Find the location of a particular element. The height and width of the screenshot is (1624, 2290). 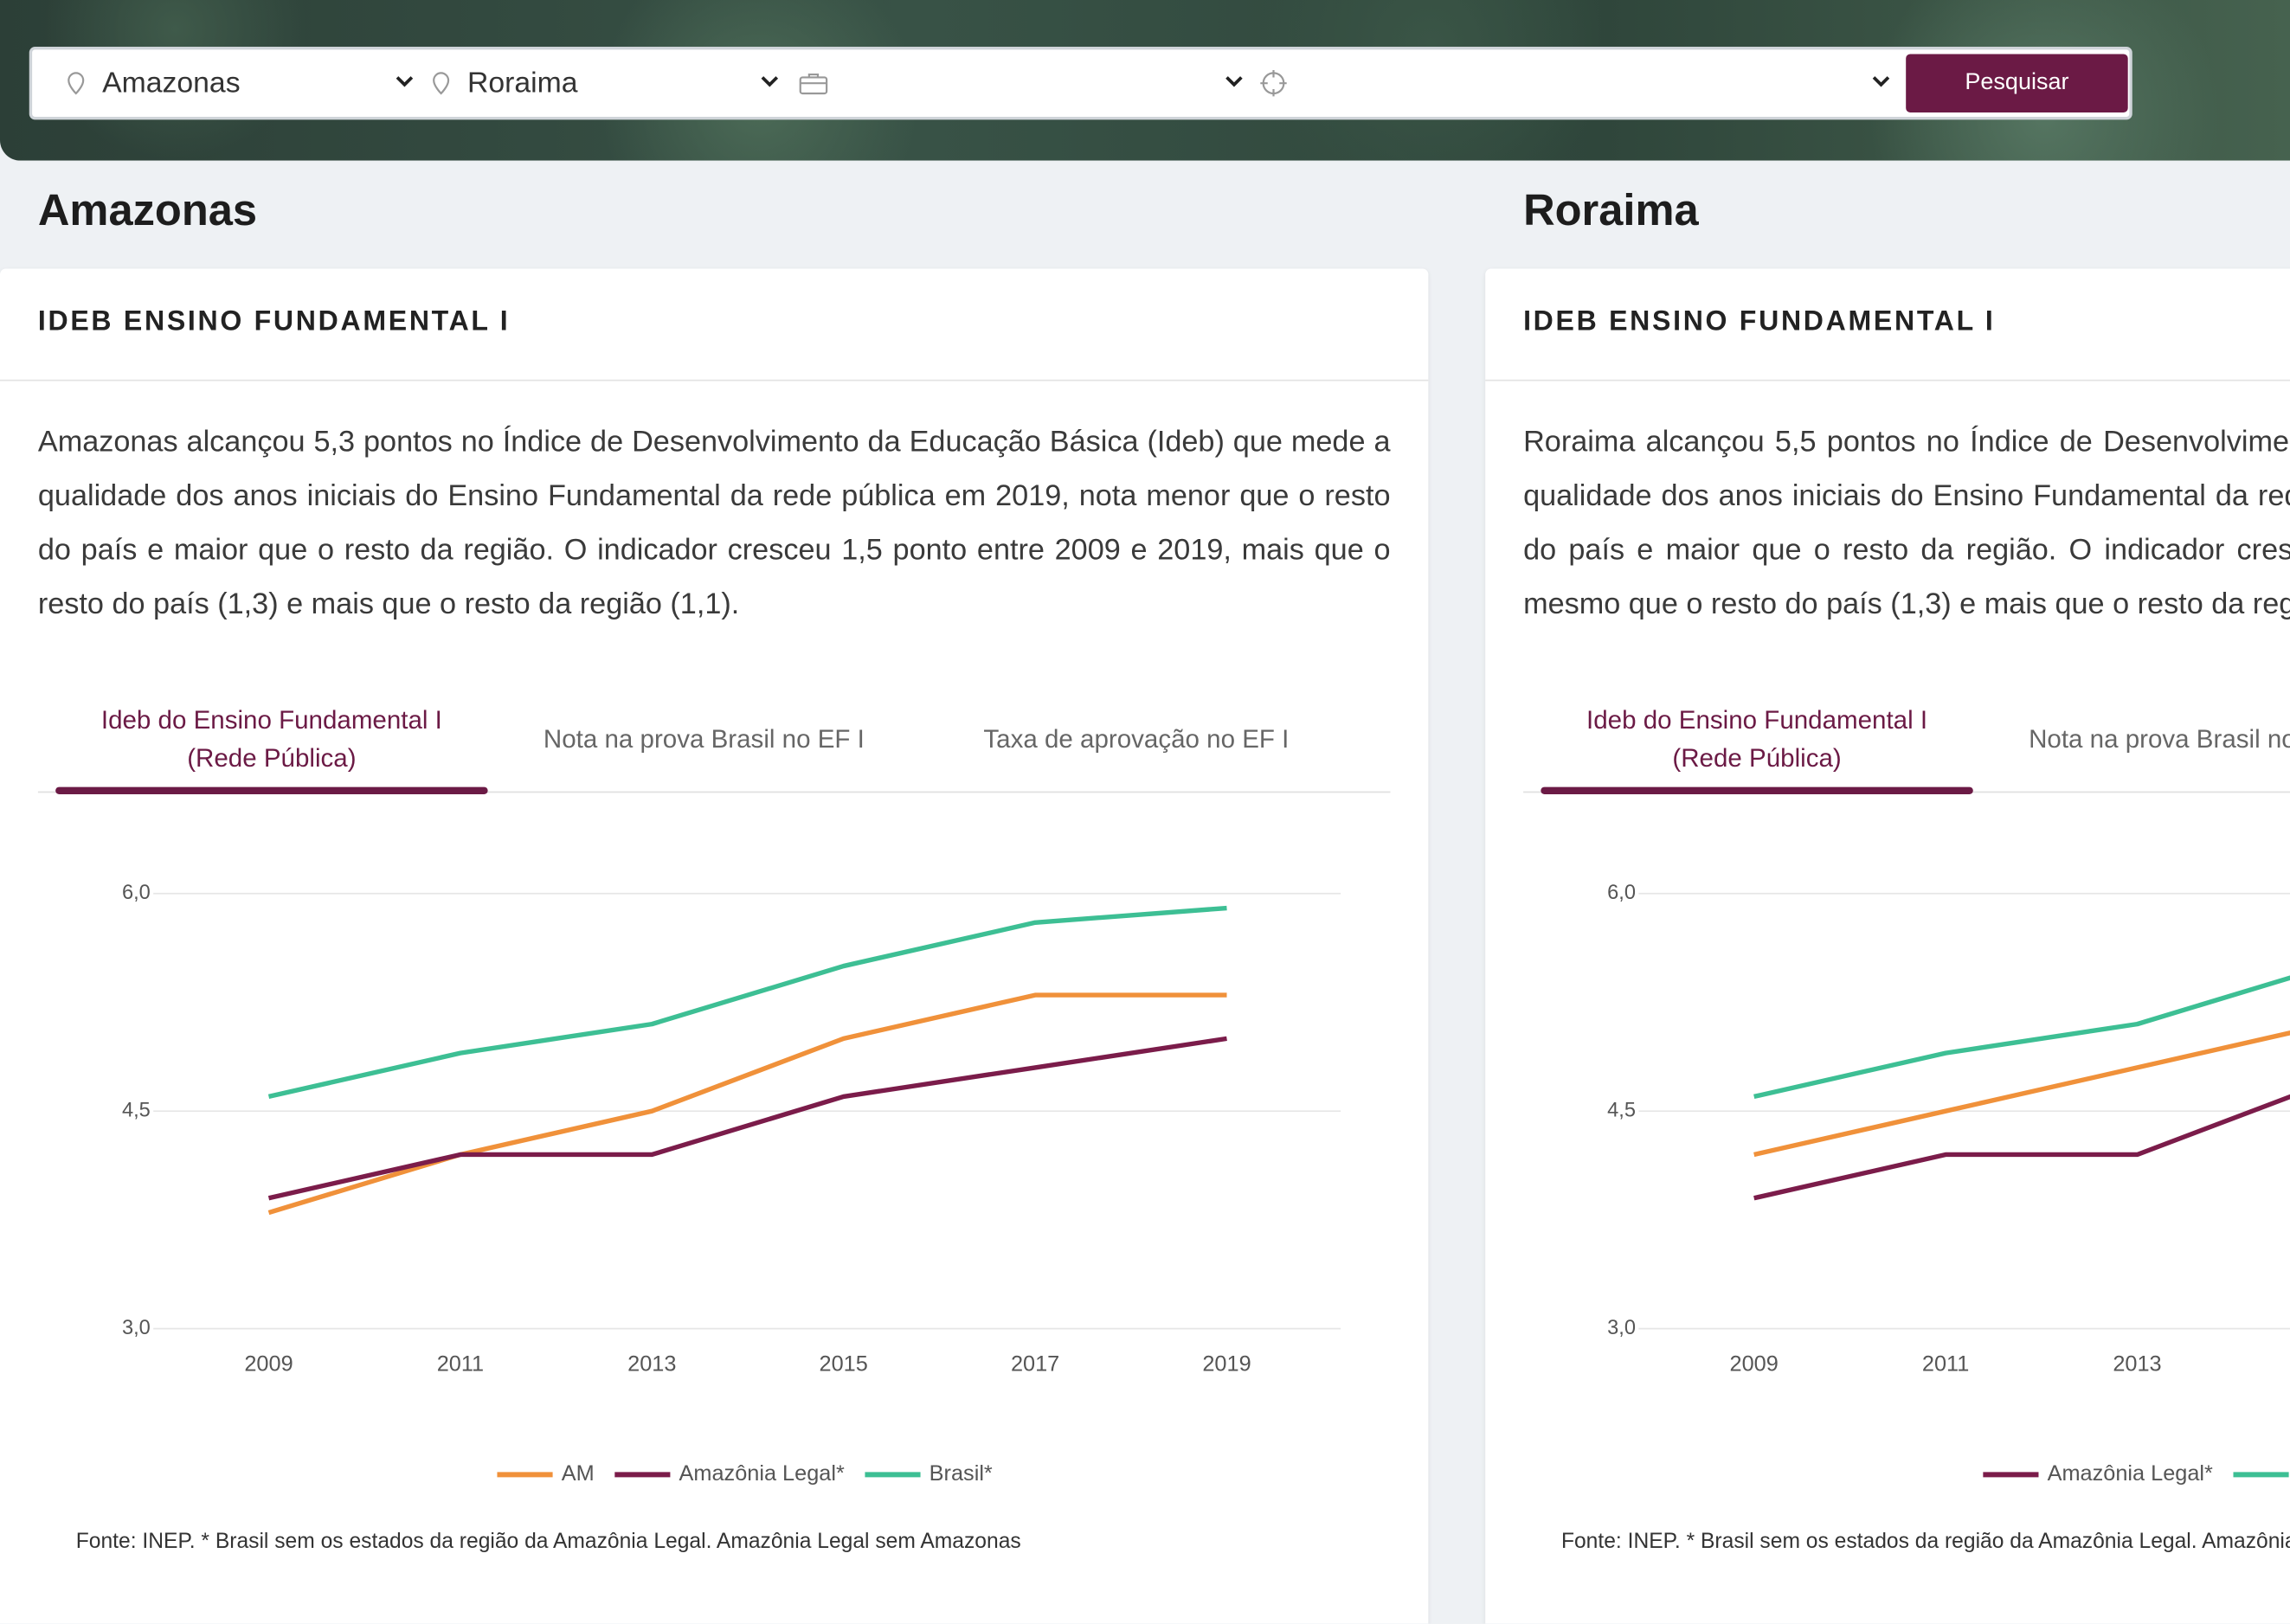

state-select-1: Amazonas is located at coordinates (152, 83).